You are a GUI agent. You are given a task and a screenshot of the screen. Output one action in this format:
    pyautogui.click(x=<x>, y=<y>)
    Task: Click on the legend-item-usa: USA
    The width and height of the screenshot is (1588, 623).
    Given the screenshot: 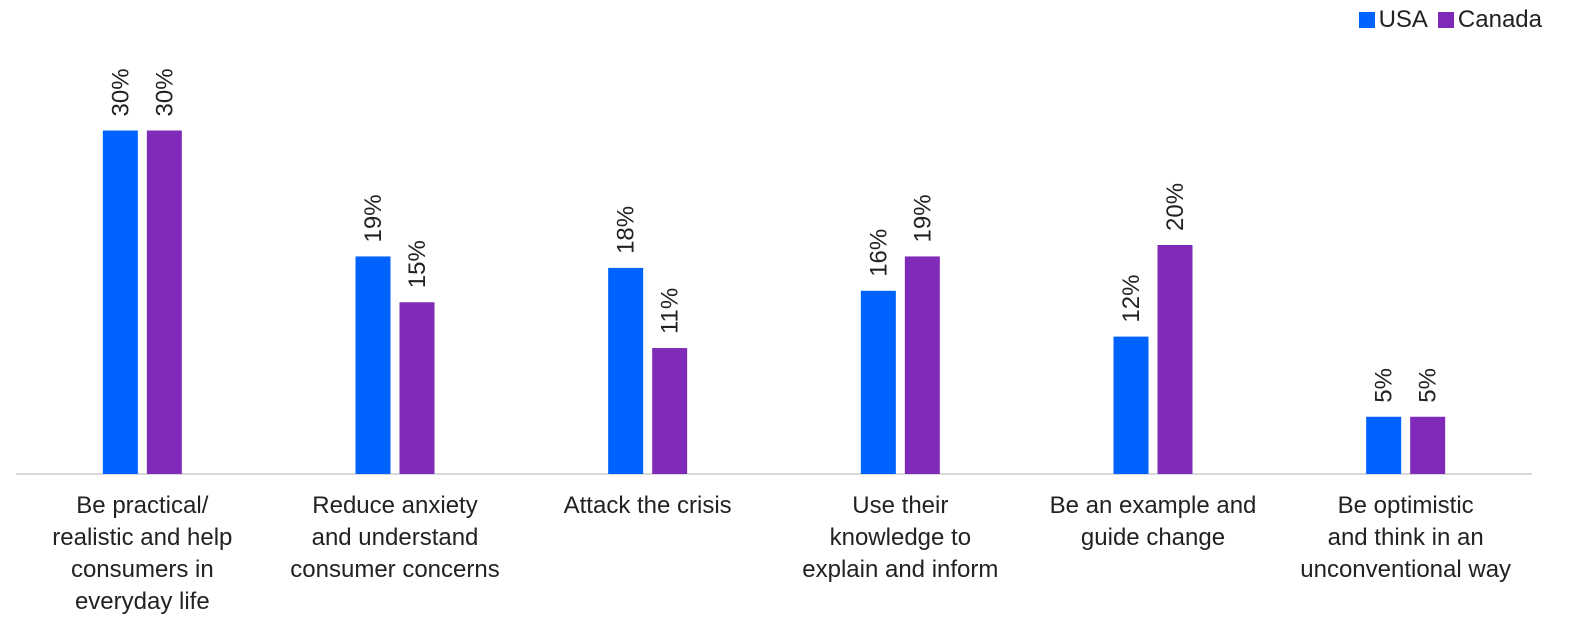 What is the action you would take?
    pyautogui.click(x=1393, y=20)
    